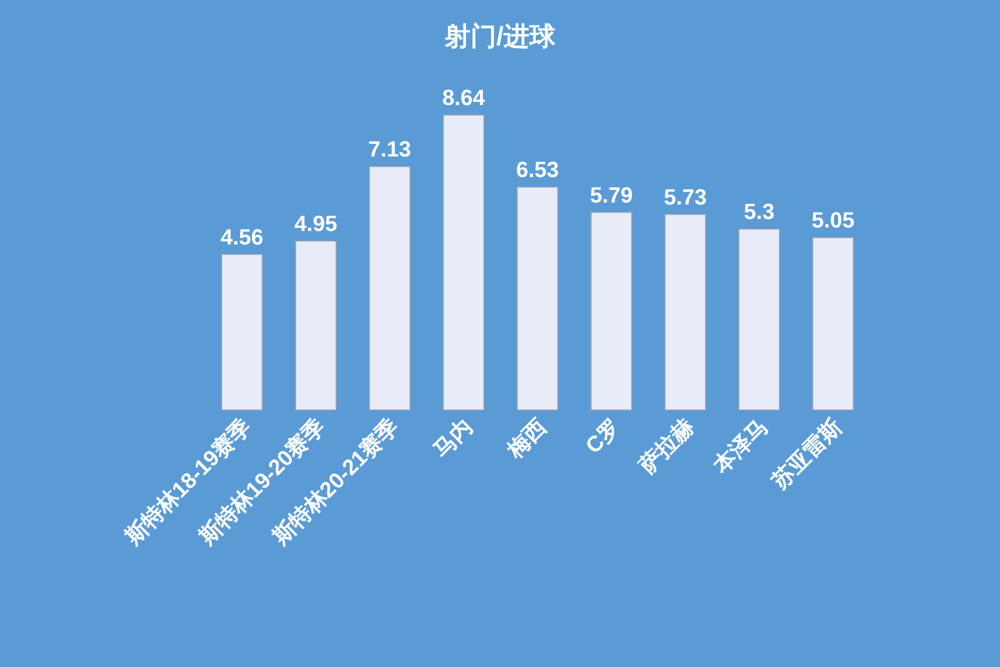  I want to click on x-tick-label: C罗, so click(602, 436).